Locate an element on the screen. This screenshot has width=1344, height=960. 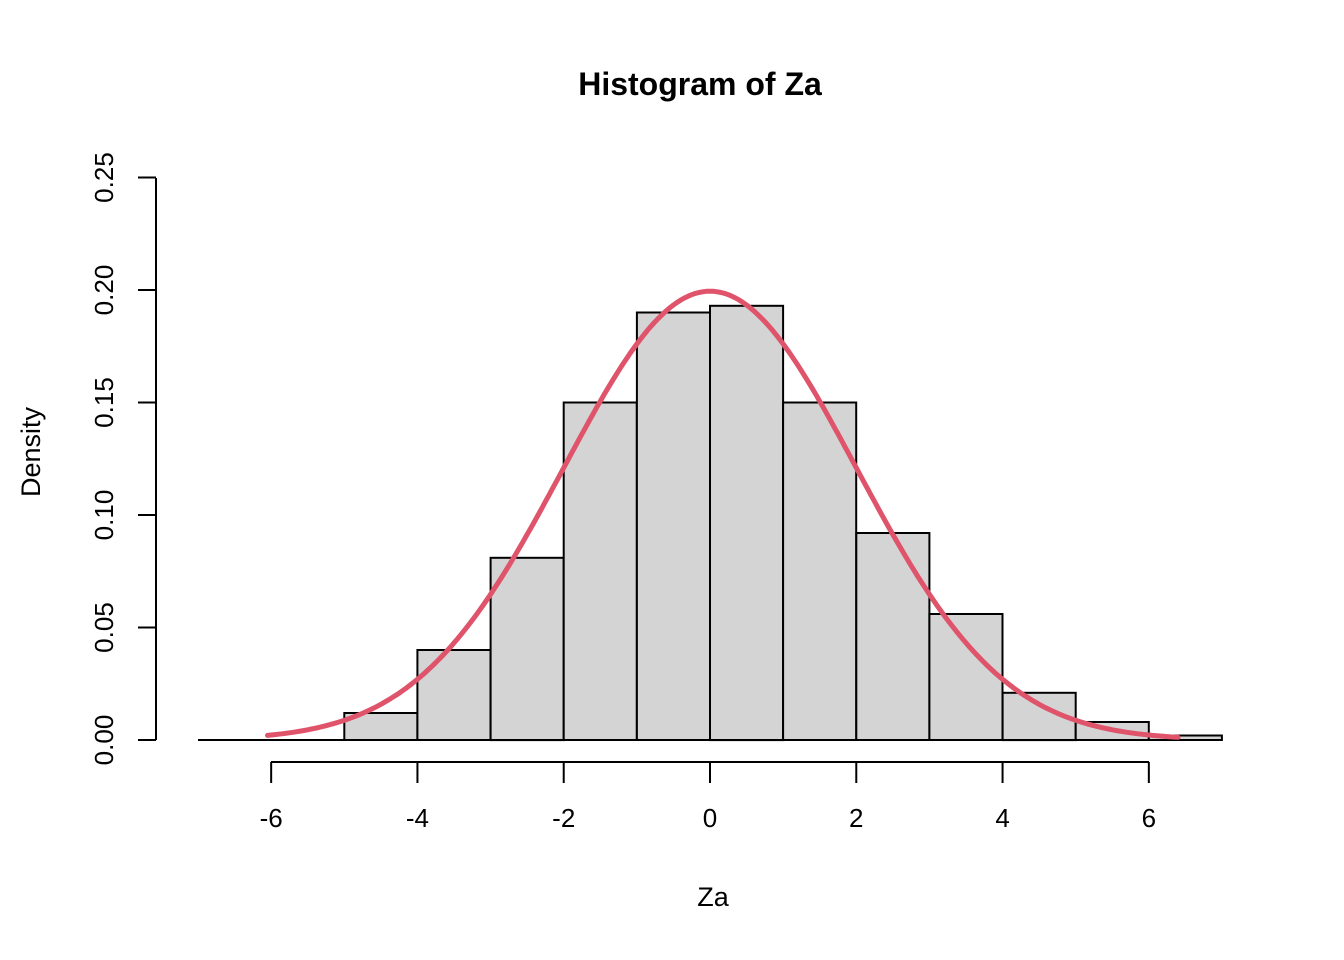
y-tick-label: 0.05 is located at coordinates (104, 627).